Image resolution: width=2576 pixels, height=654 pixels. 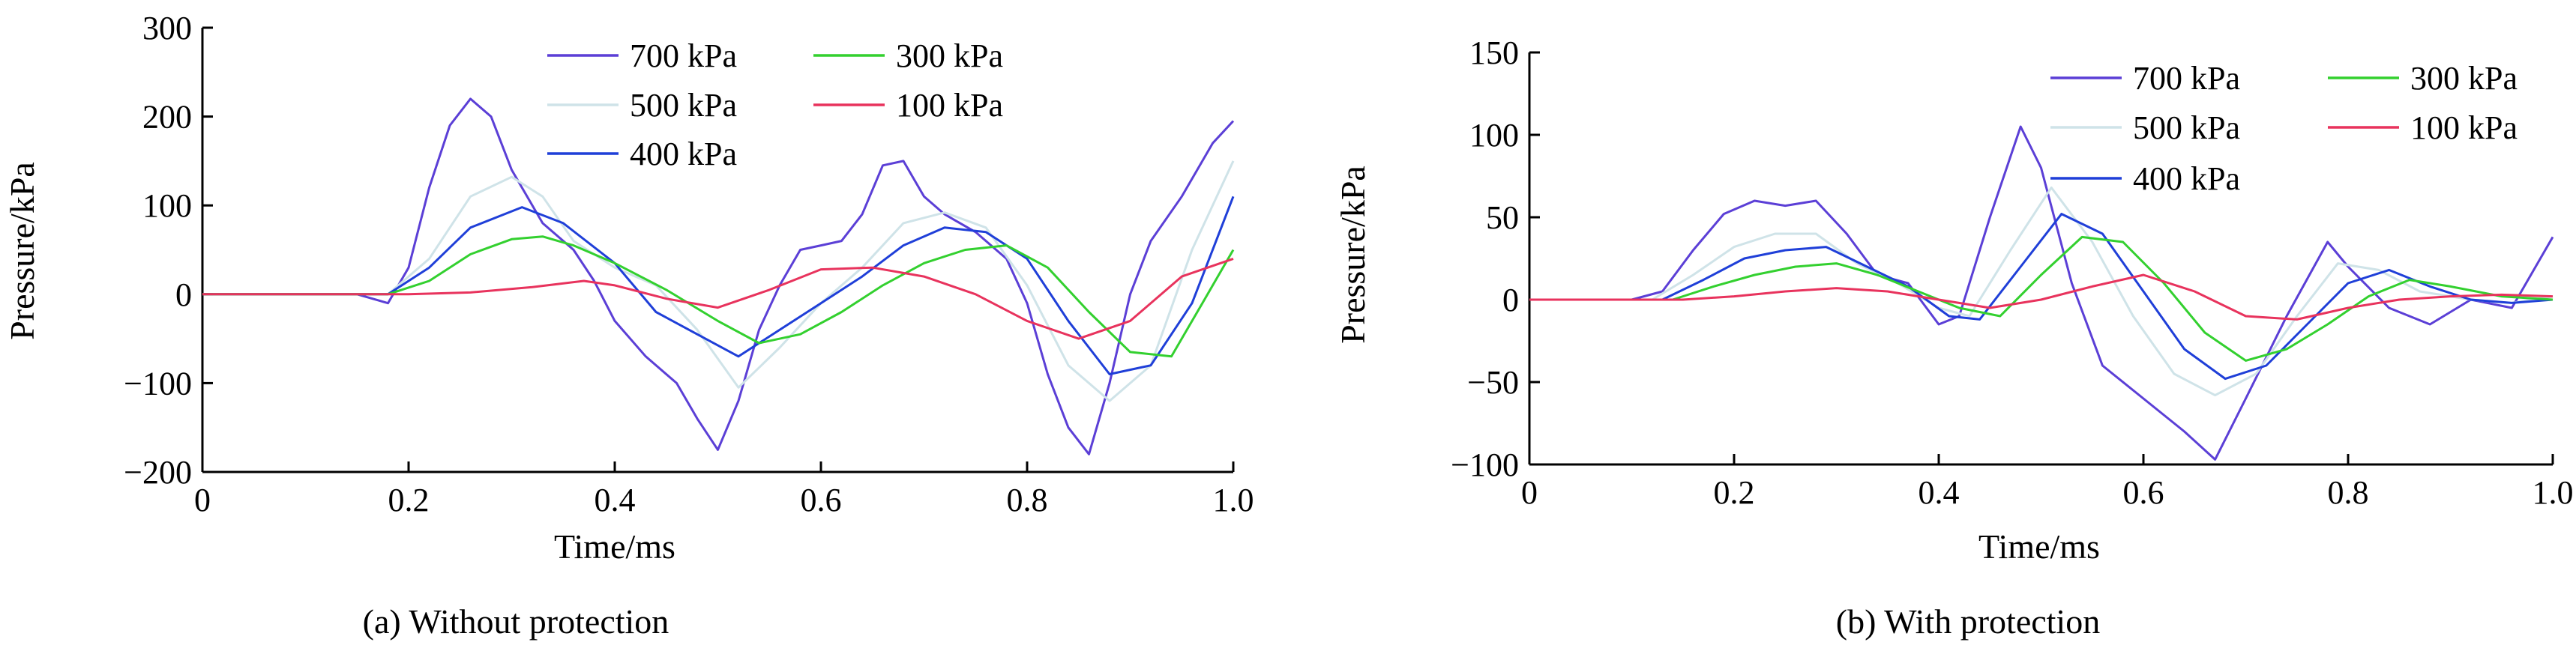 What do you see at coordinates (167, 206) in the screenshot?
I see `panel-a-y-tick-label: 100` at bounding box center [167, 206].